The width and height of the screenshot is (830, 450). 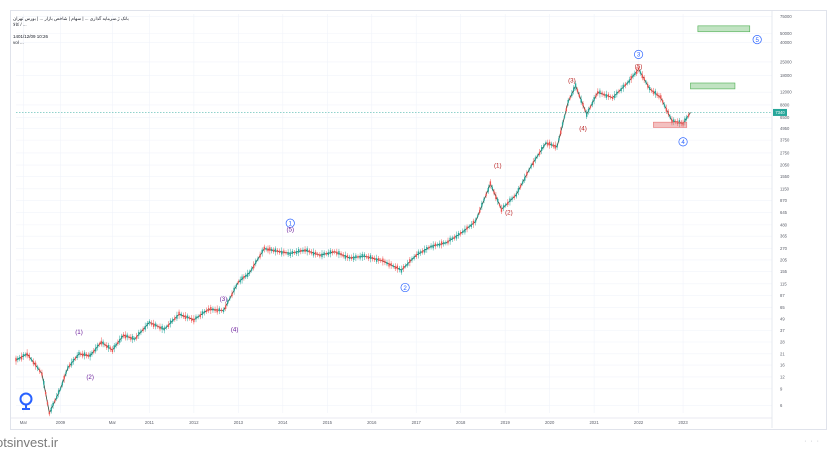 I want to click on wave-label: 5, so click(x=757, y=40).